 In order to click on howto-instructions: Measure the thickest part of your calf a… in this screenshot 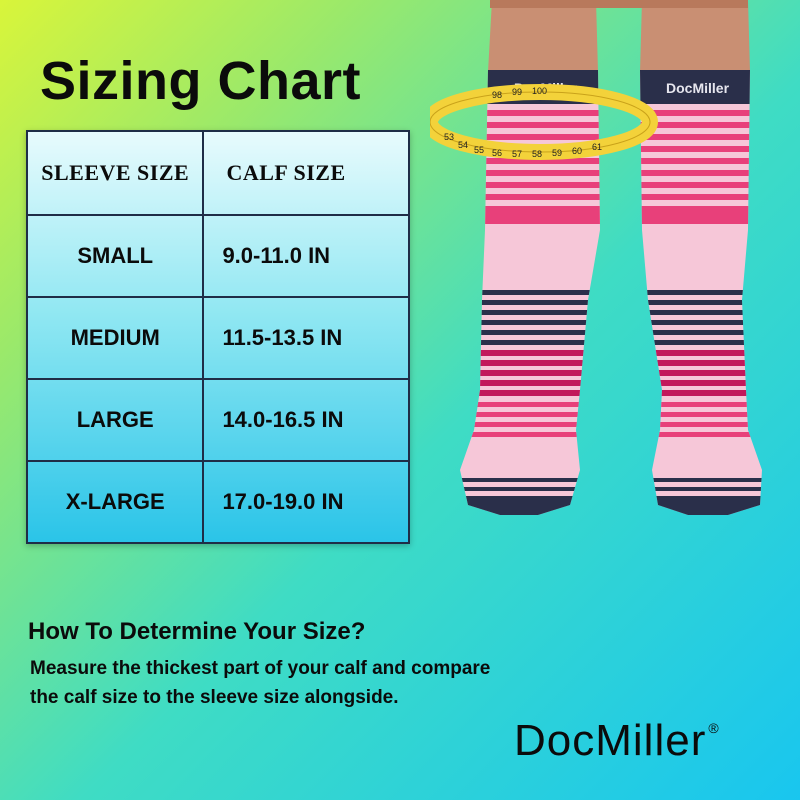, I will do `click(310, 683)`.